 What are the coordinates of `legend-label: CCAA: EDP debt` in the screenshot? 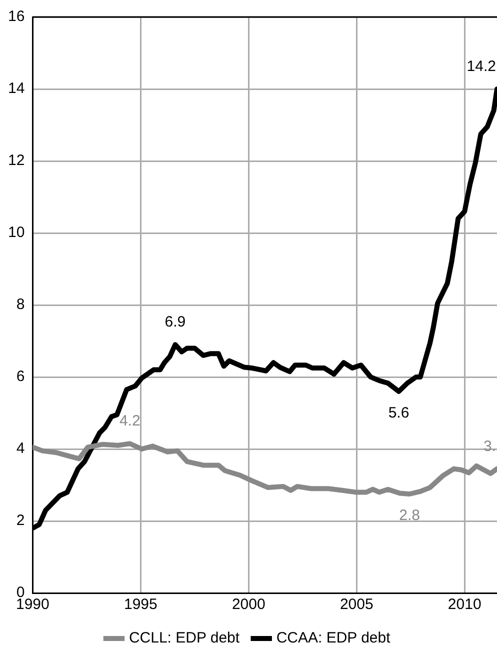 It's located at (334, 638).